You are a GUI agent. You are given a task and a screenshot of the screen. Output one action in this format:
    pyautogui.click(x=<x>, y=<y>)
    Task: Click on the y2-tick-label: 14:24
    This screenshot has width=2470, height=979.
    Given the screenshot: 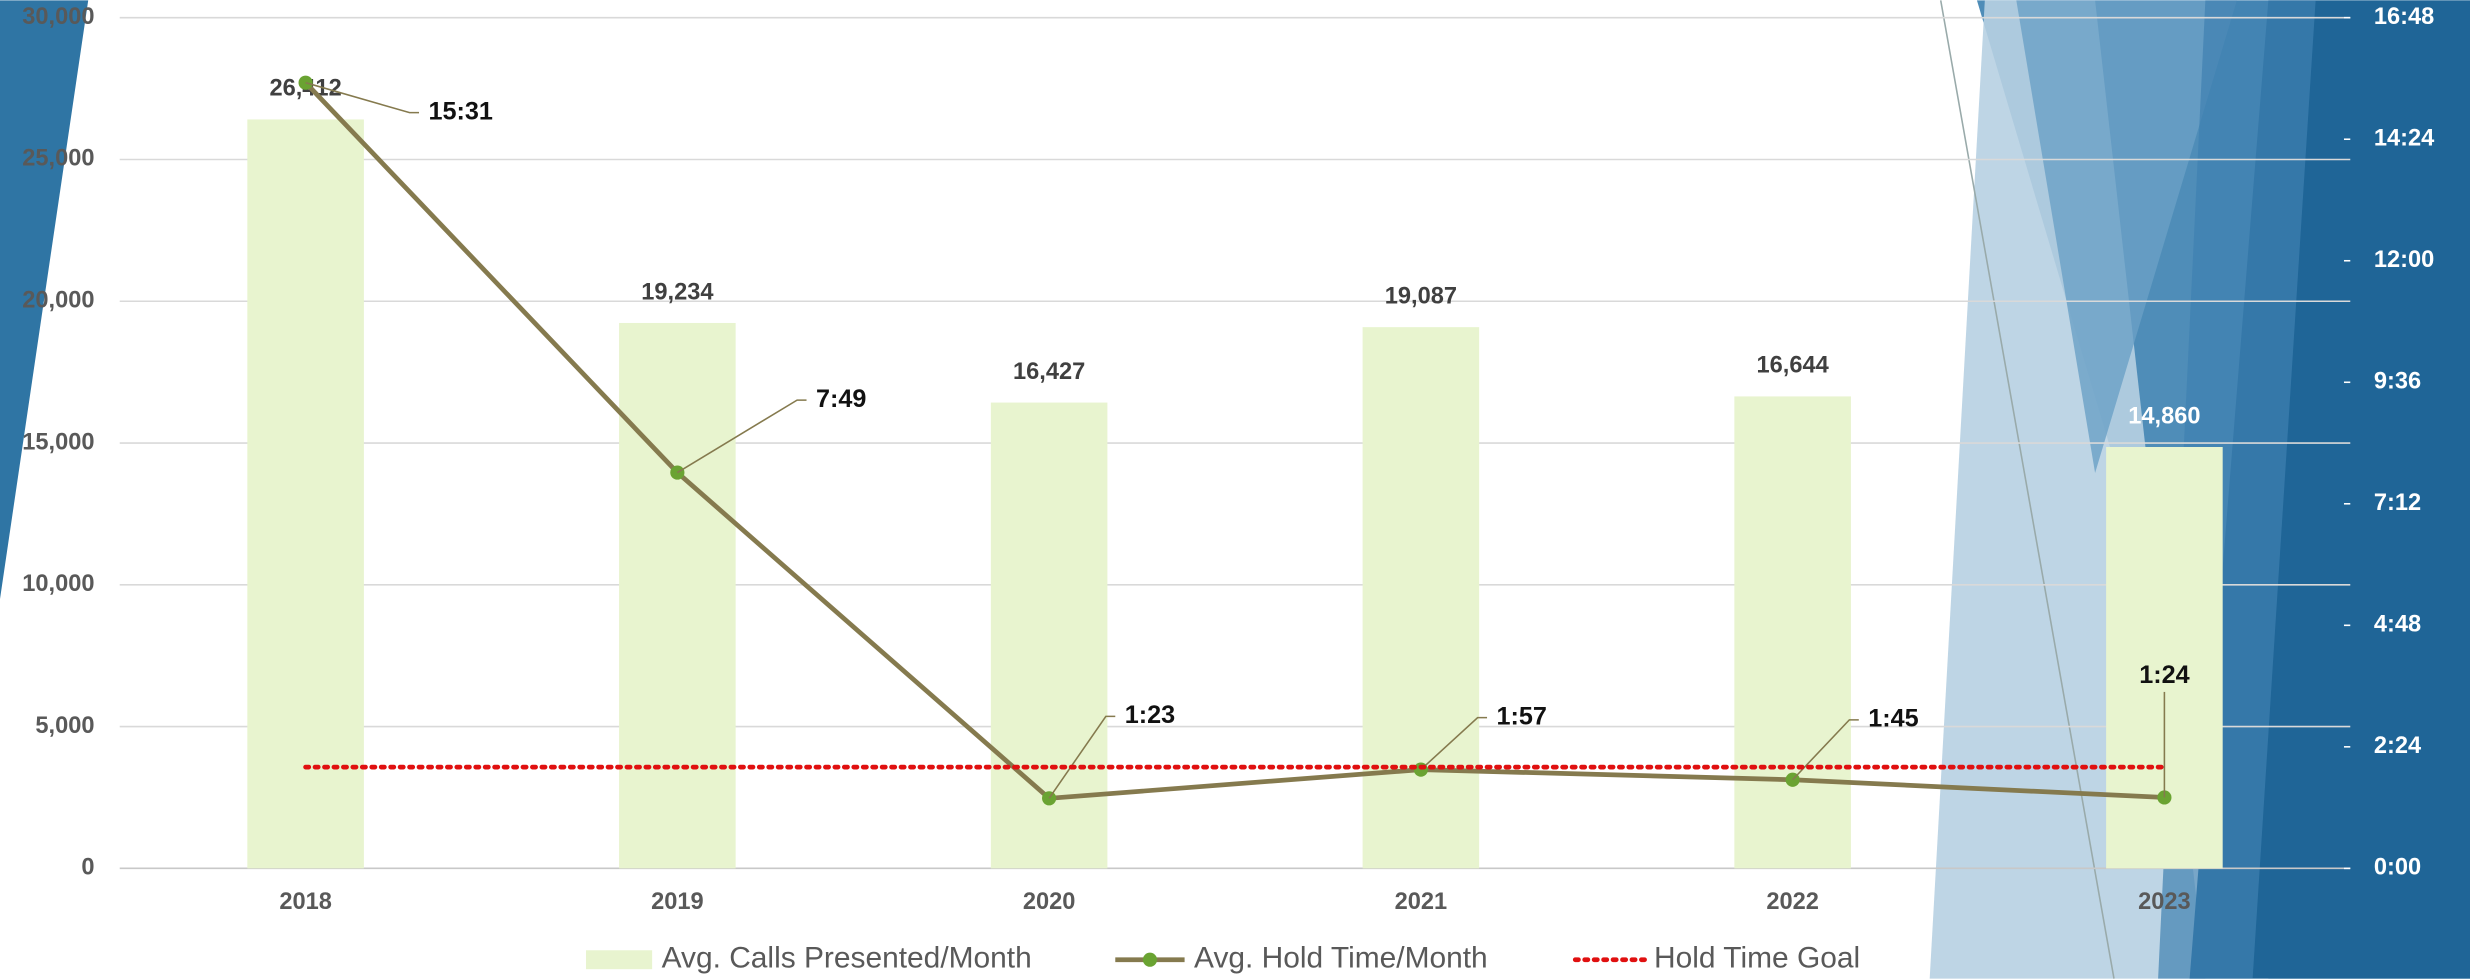 What is the action you would take?
    pyautogui.click(x=2404, y=138)
    